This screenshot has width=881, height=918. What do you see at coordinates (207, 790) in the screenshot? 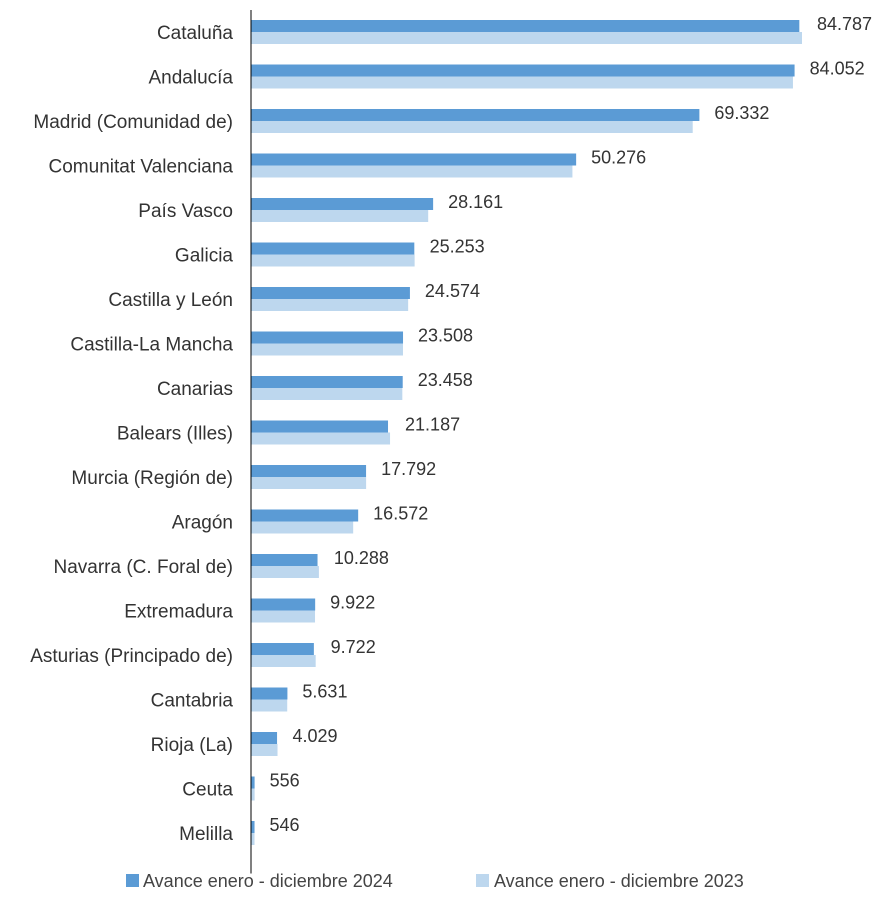
I see `category-label: Ceuta` at bounding box center [207, 790].